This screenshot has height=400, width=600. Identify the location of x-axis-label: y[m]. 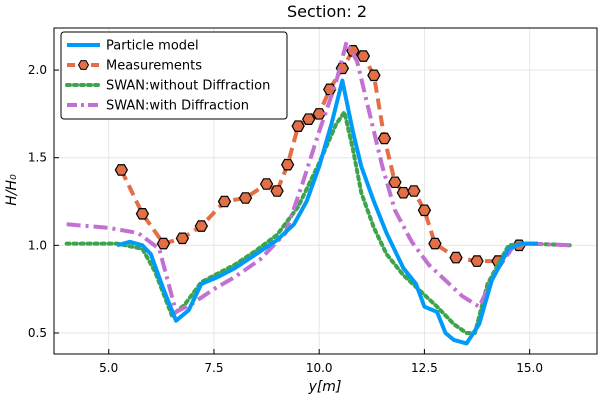
(325, 387).